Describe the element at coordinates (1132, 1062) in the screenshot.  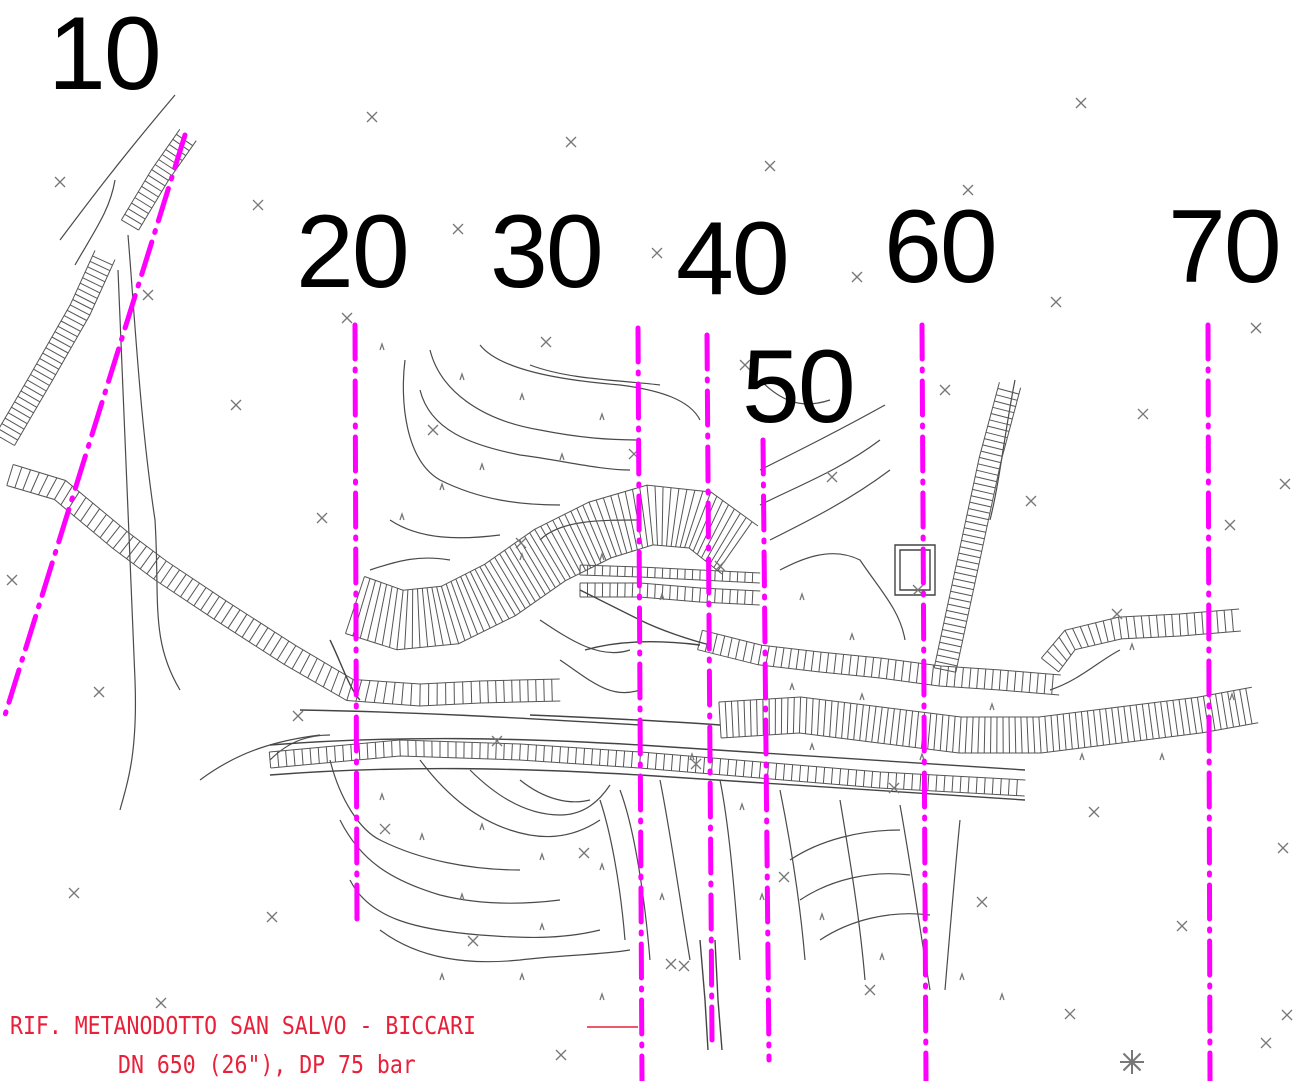
I see `asterisk-symbol` at that location.